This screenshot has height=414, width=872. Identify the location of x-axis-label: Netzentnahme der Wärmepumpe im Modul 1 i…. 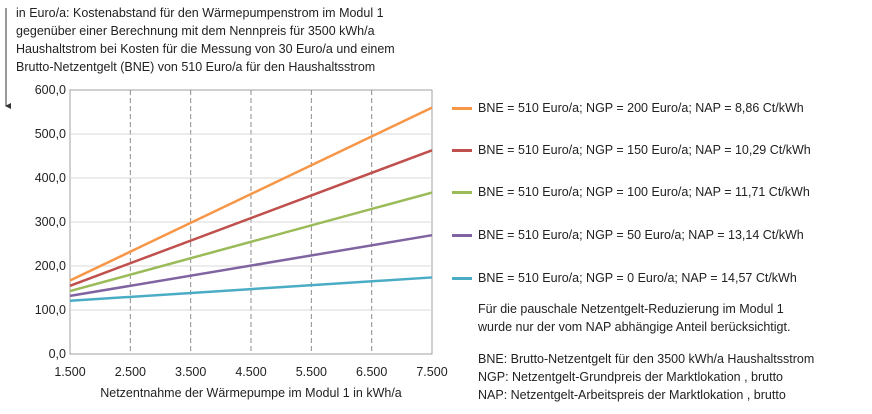
(251, 393).